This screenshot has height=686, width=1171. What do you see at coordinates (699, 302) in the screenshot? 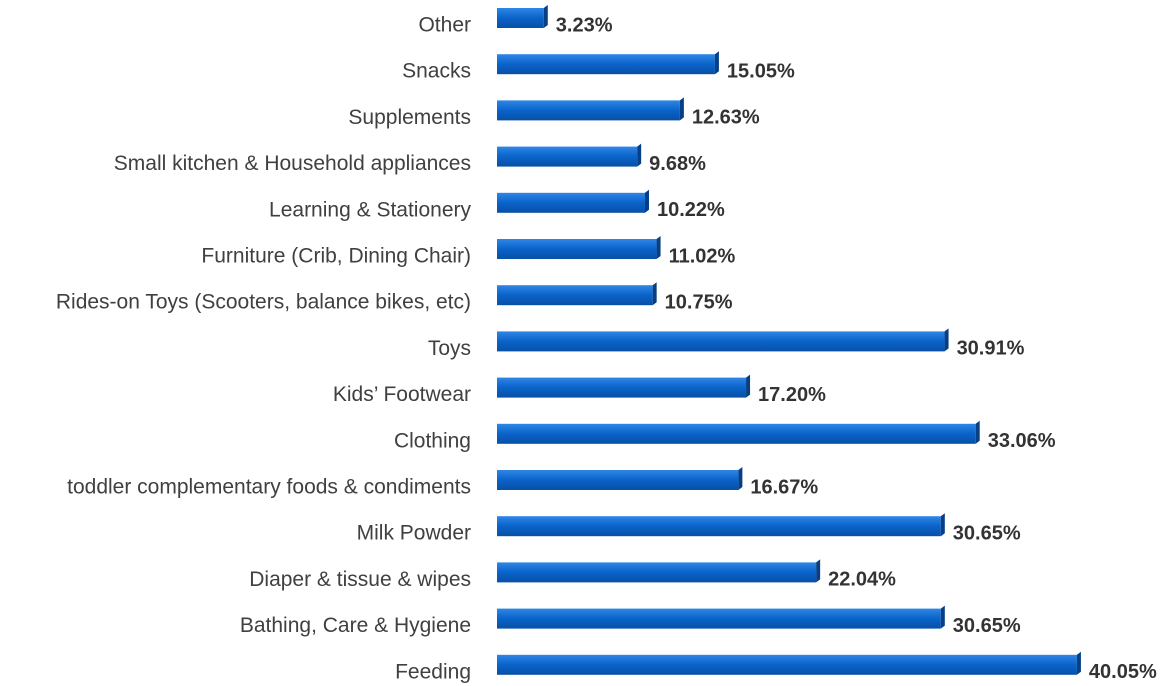
I see `value-label: 10.75%` at bounding box center [699, 302].